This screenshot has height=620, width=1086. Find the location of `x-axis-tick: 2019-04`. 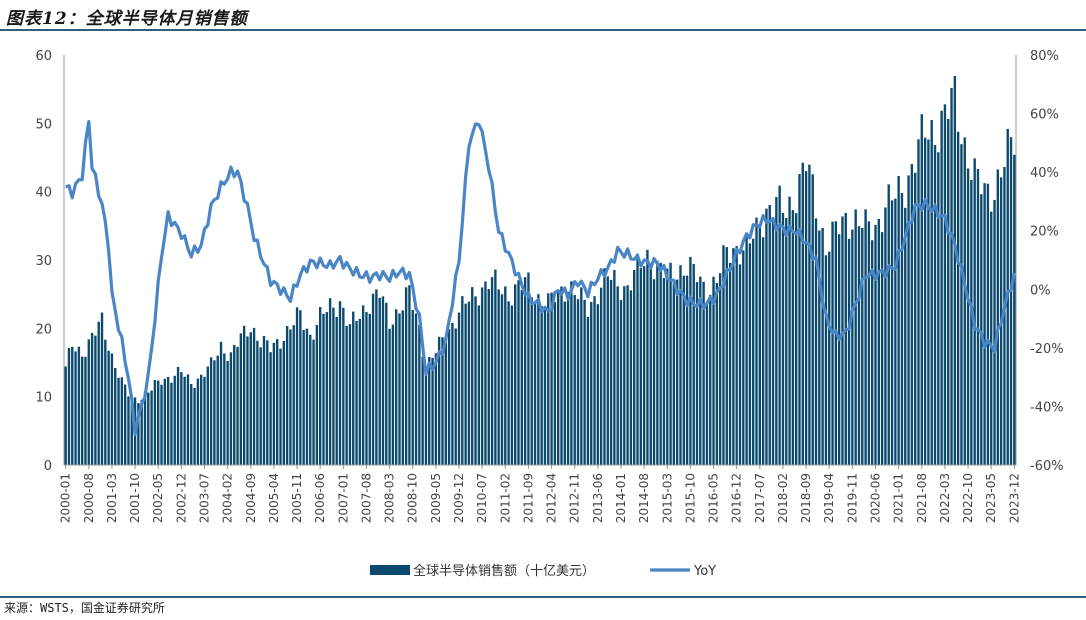

x-axis-tick: 2019-04 is located at coordinates (829, 498).